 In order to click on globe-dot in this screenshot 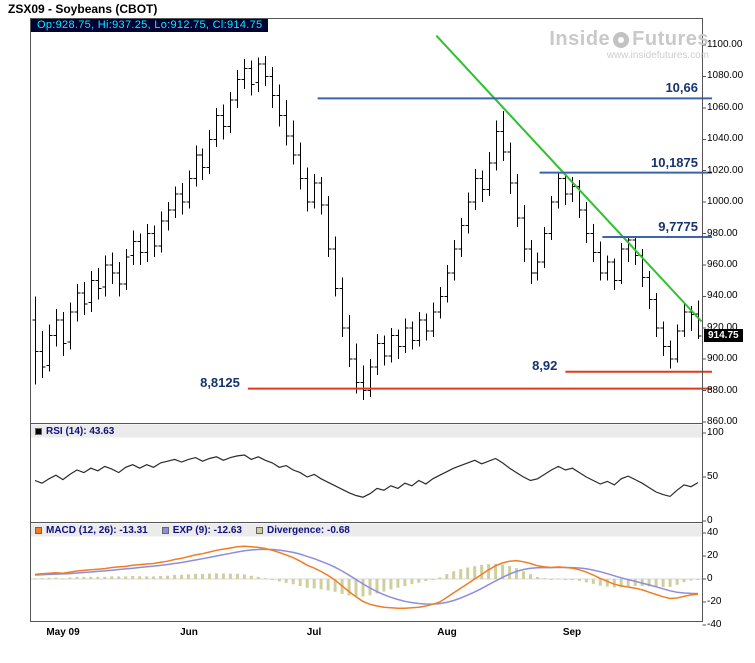, I will do `click(621, 39)`.